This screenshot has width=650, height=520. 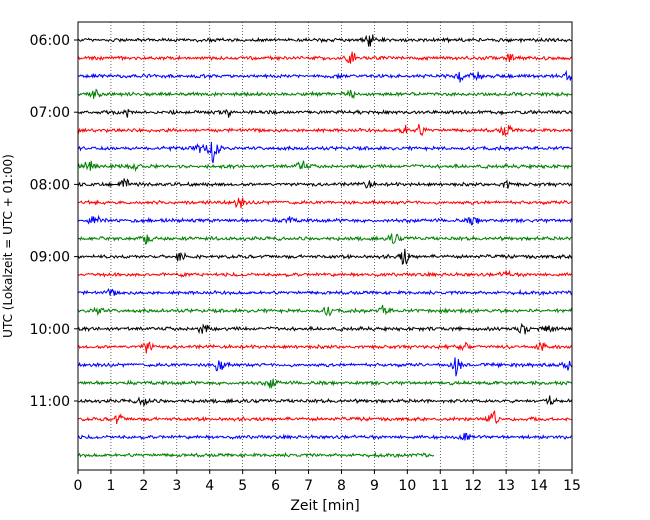 What do you see at coordinates (176, 486) in the screenshot?
I see `x-tick-label: 3` at bounding box center [176, 486].